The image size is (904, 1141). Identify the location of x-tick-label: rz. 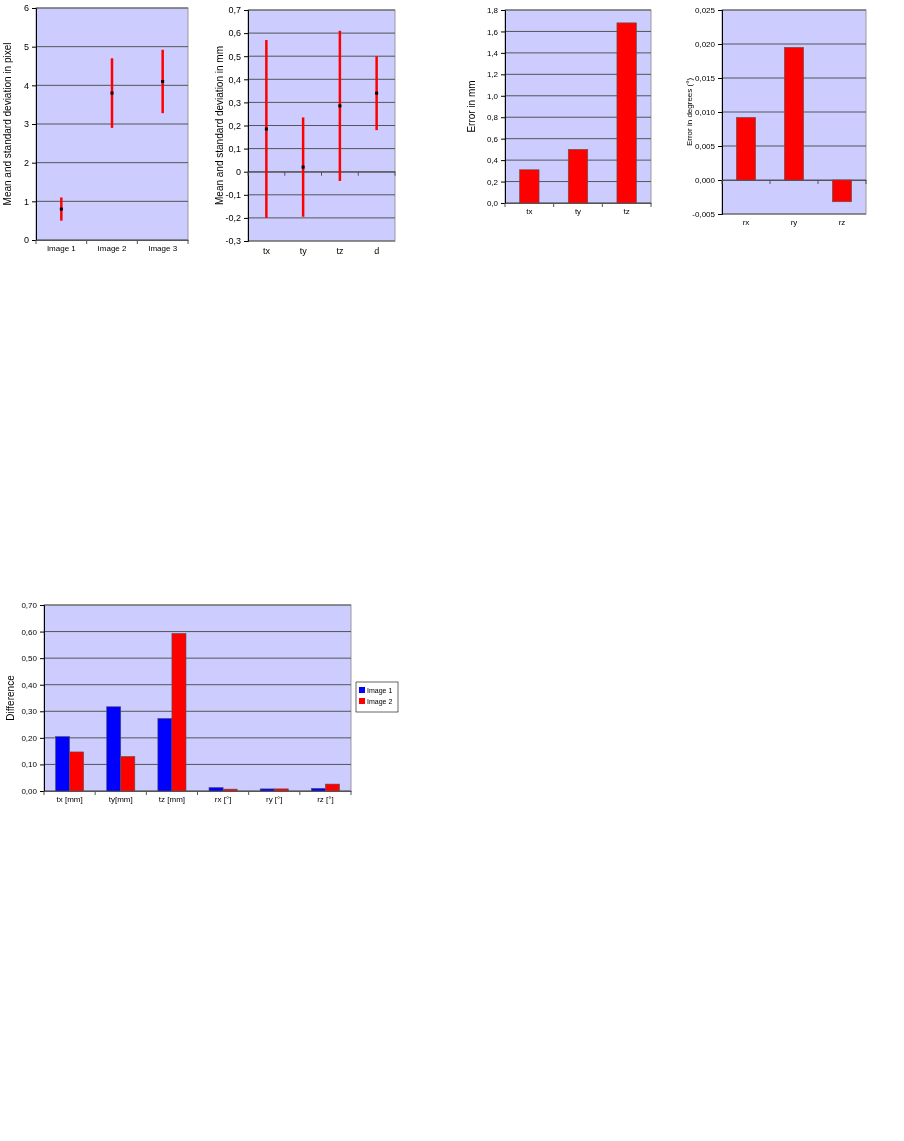
(842, 223).